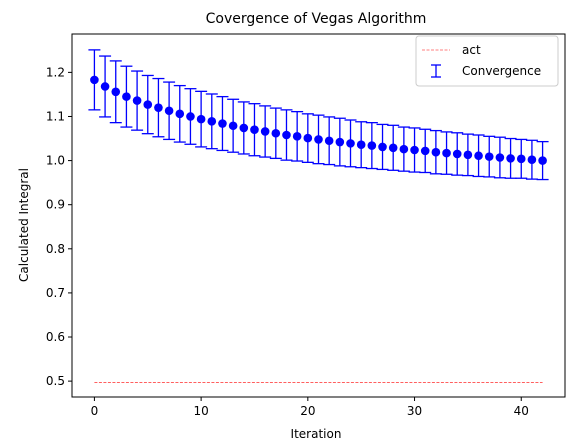 This screenshot has width=576, height=444. I want to click on x-axis-label: Iteration, so click(316, 434).